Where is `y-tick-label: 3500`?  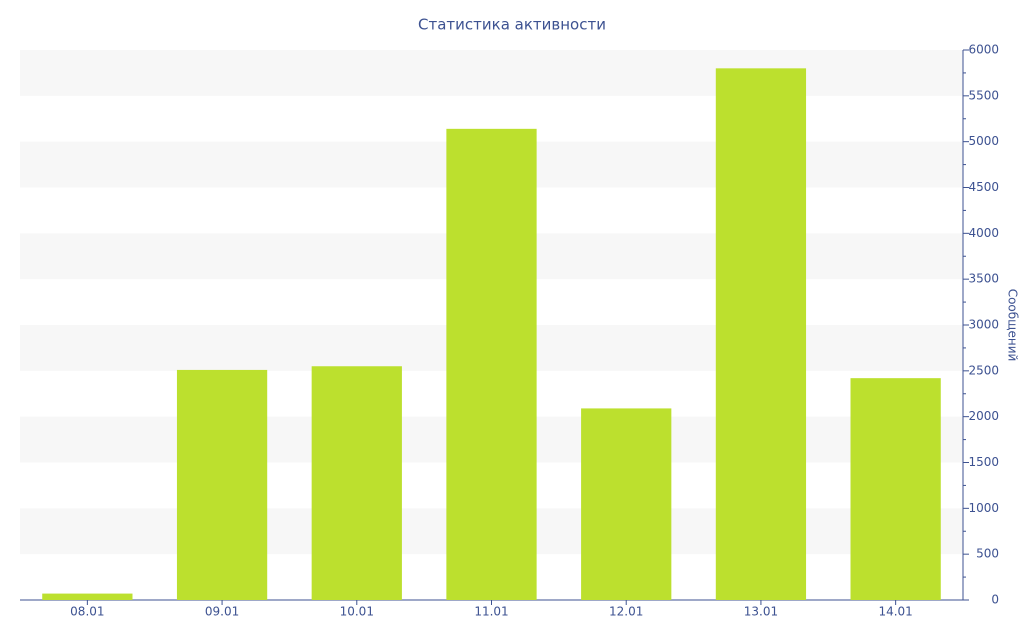
y-tick-label: 3500 is located at coordinates (983, 279).